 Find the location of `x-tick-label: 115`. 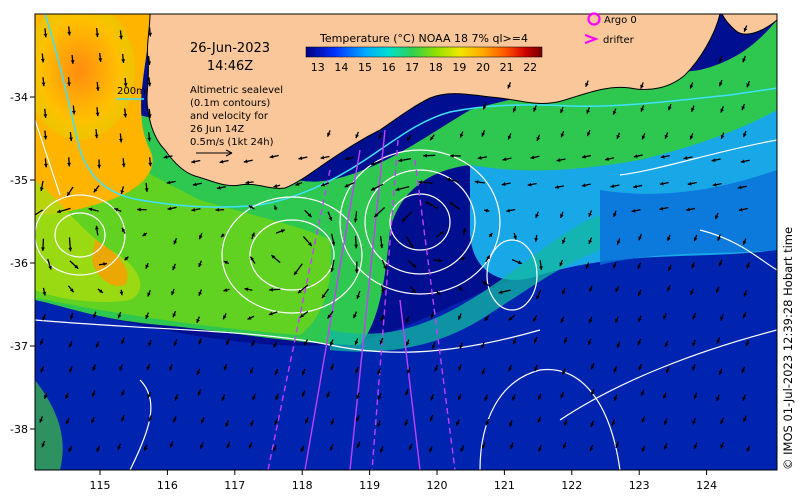

x-tick-label: 115 is located at coordinates (100, 485).